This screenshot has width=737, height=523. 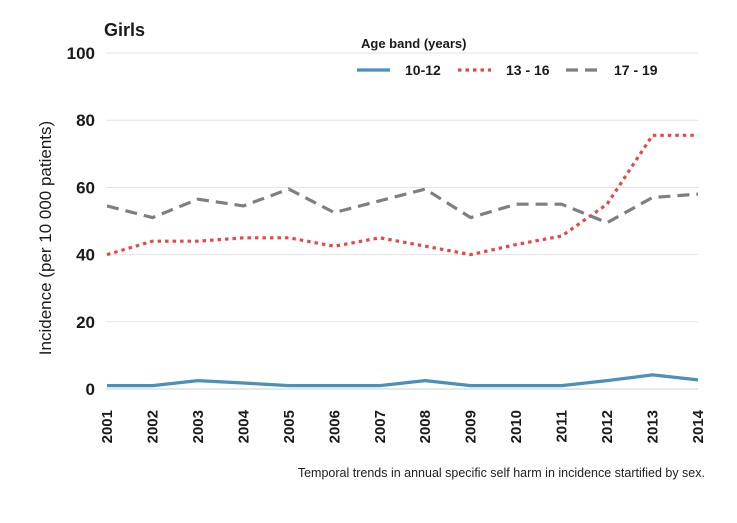 I want to click on x-tick-label: 2004, so click(x=243, y=426).